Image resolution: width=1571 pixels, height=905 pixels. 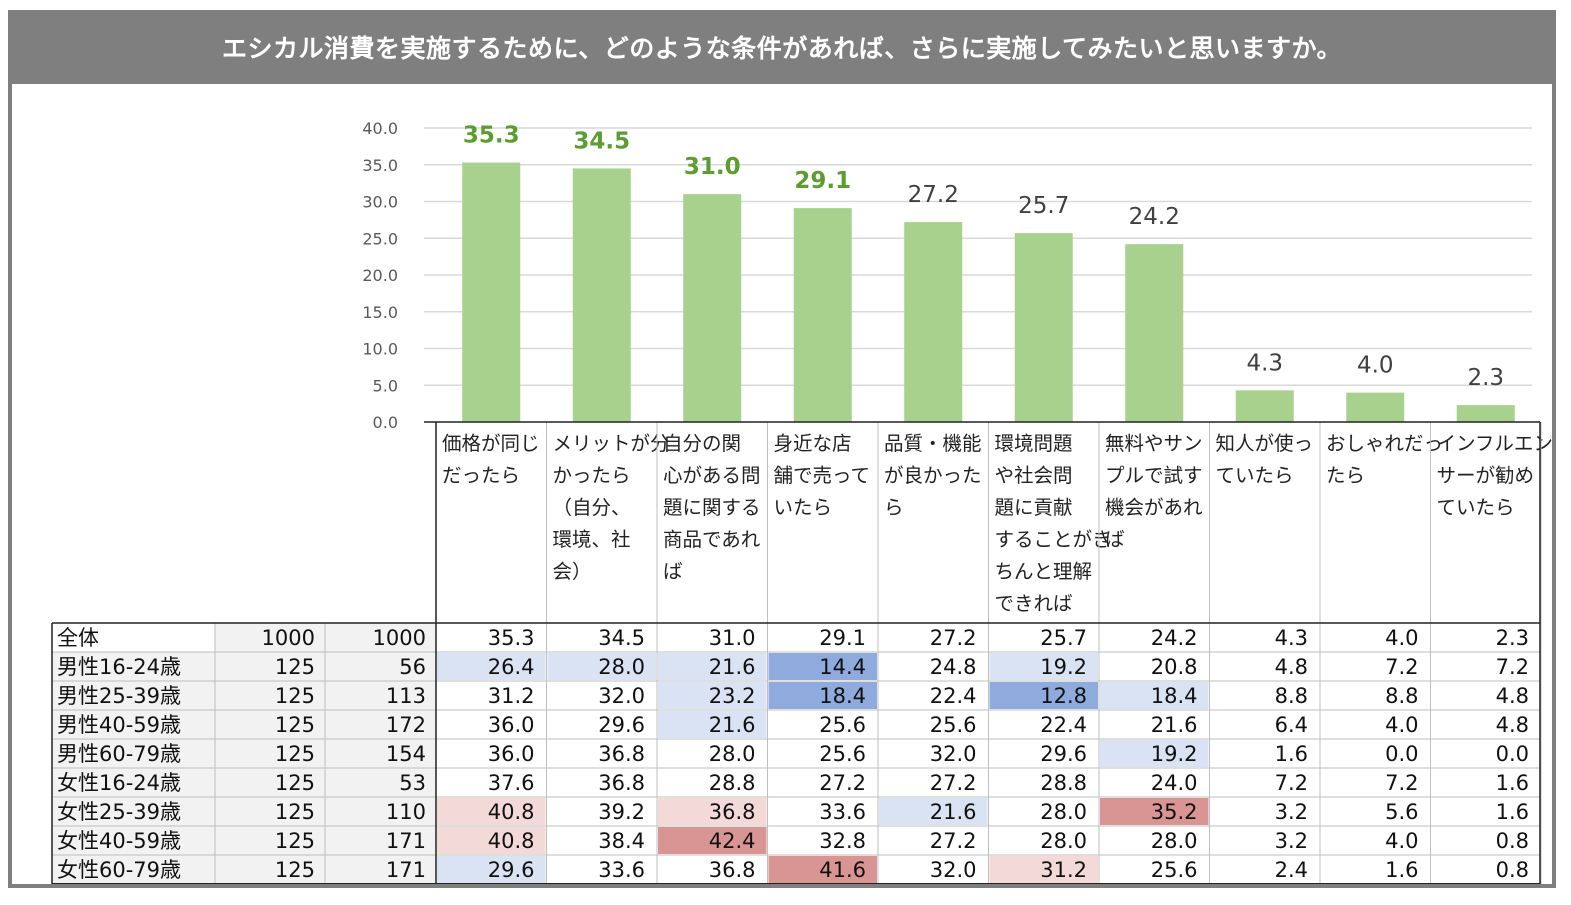 I want to click on y-tick-label: 40.0, so click(x=380, y=128).